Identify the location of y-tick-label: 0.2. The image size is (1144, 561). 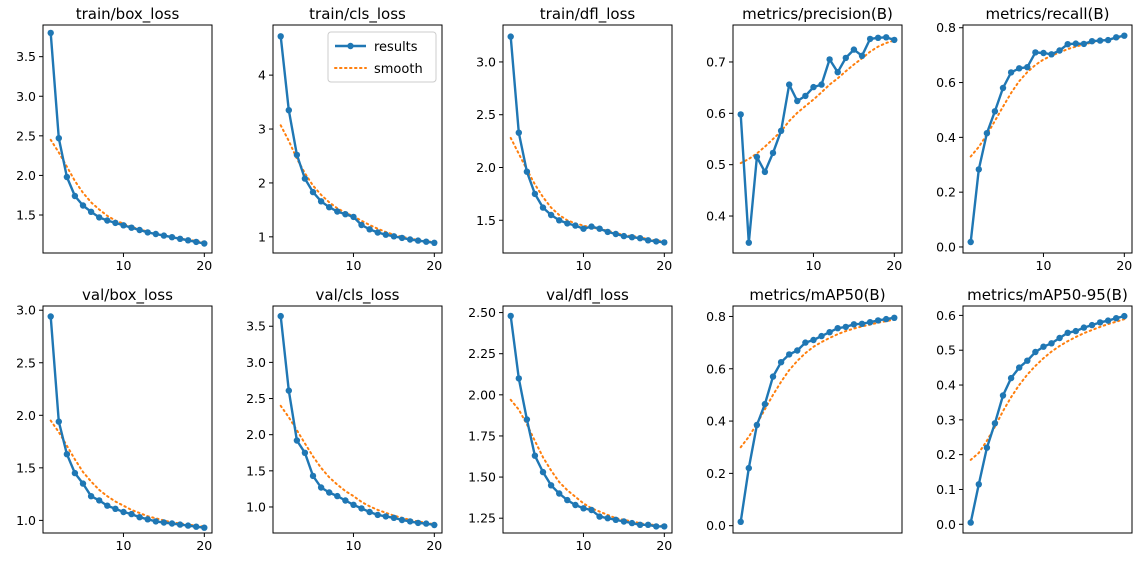
(946, 192).